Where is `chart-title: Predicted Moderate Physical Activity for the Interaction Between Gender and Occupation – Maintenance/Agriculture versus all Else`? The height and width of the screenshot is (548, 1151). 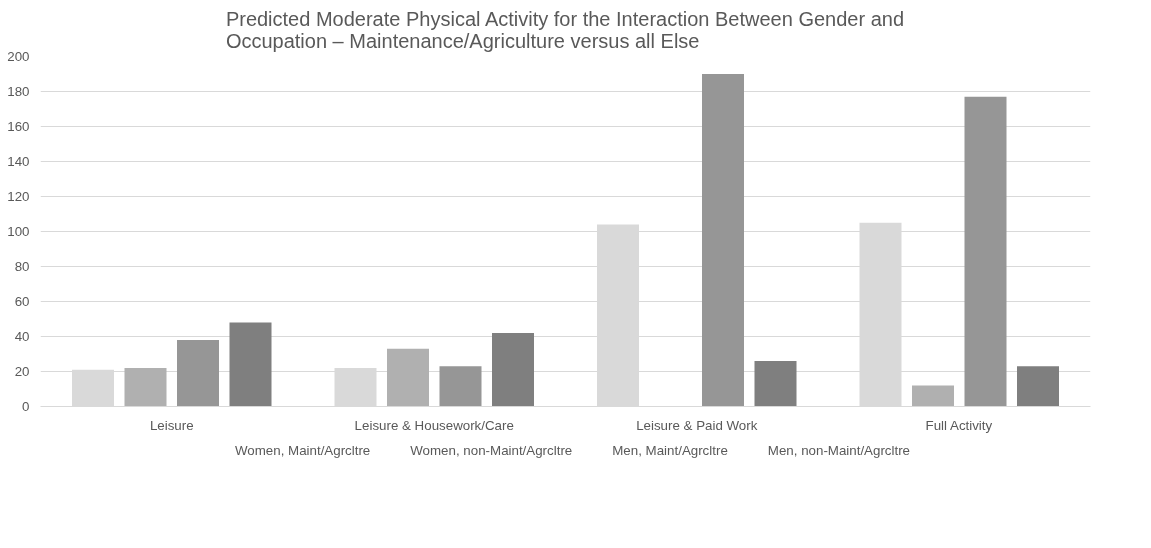 chart-title: Predicted Moderate Physical Activity for the Interaction Between Gender and Occupation – Maintenance/Agriculture versus all Else is located at coordinates (565, 29).